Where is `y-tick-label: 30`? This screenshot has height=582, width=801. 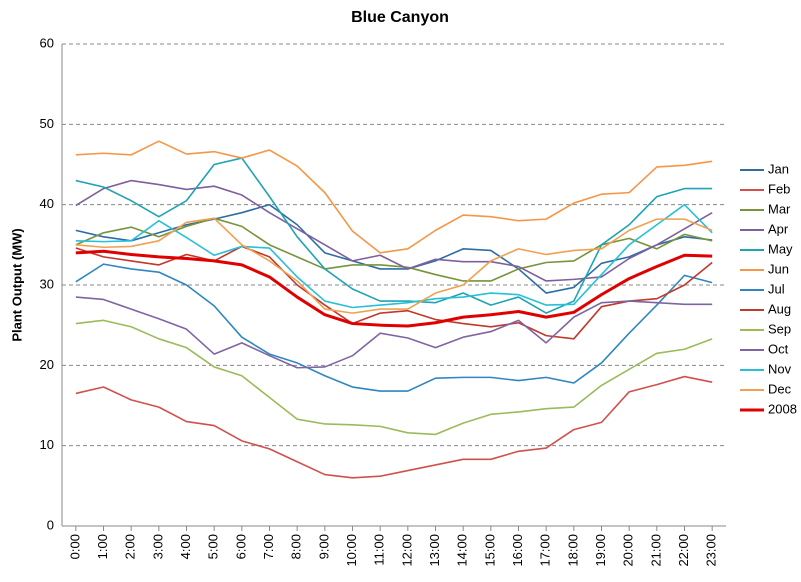
y-tick-label: 30 is located at coordinates (47, 283).